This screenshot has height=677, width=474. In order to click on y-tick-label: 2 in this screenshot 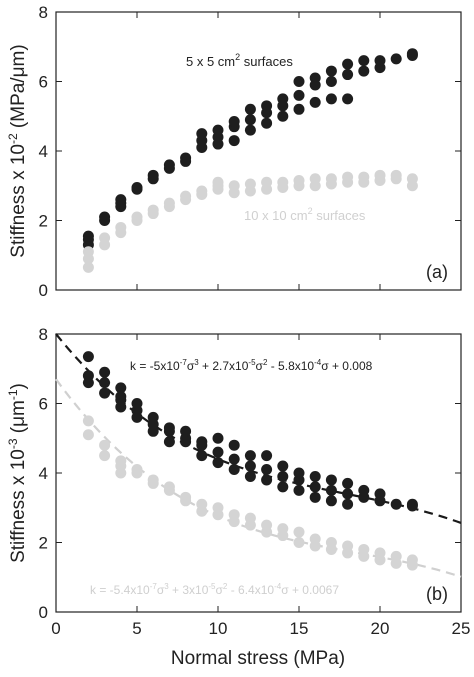, I will do `click(43, 221)`.